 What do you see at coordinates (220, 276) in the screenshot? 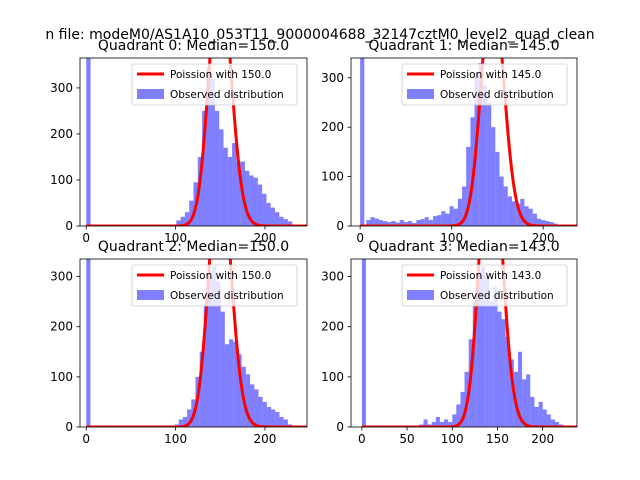
I see `legend-label: Poission with 150.0` at bounding box center [220, 276].